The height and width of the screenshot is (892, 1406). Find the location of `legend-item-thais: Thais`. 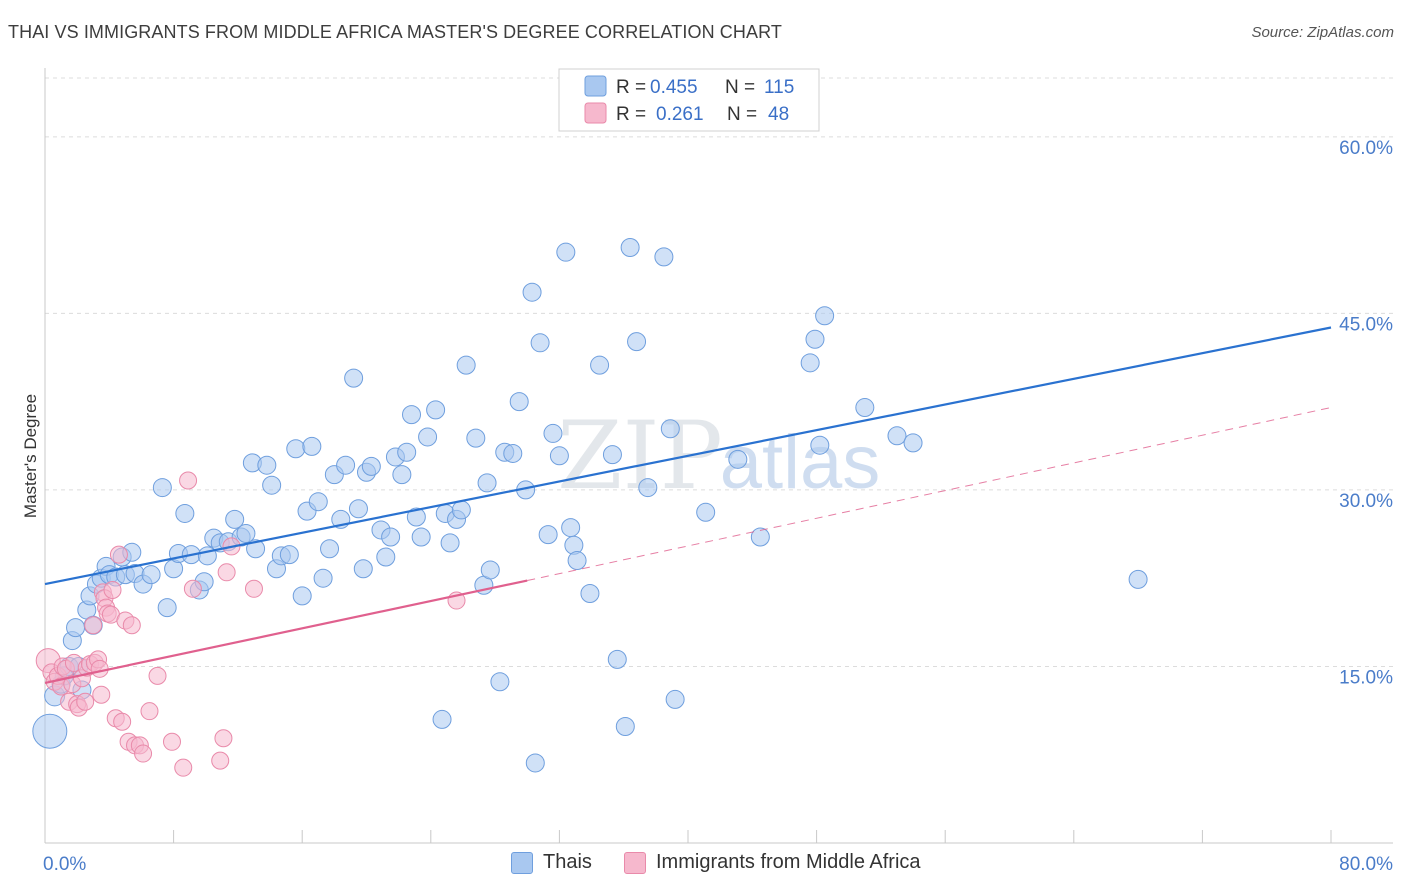

legend-item-thais: Thais is located at coordinates (551, 862).